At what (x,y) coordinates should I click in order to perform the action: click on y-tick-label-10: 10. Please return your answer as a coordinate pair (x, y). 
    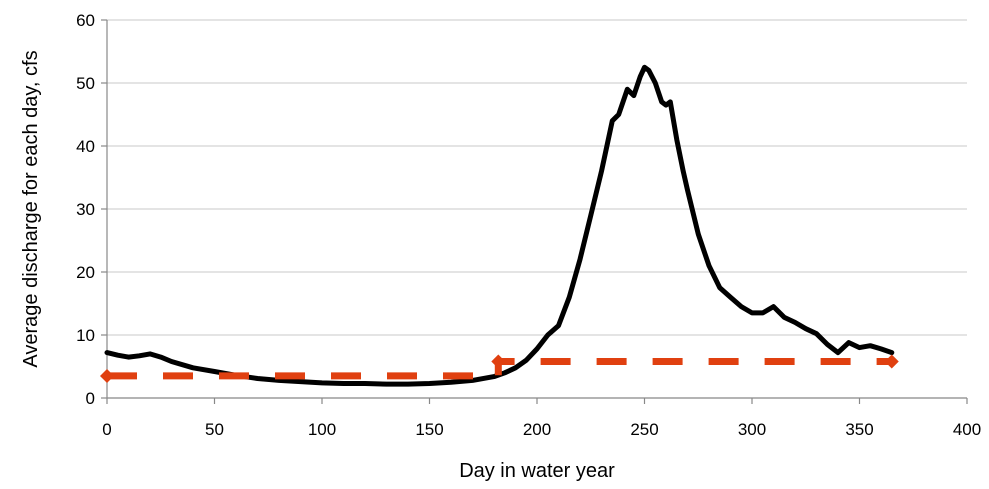
    Looking at the image, I should click on (85, 335).